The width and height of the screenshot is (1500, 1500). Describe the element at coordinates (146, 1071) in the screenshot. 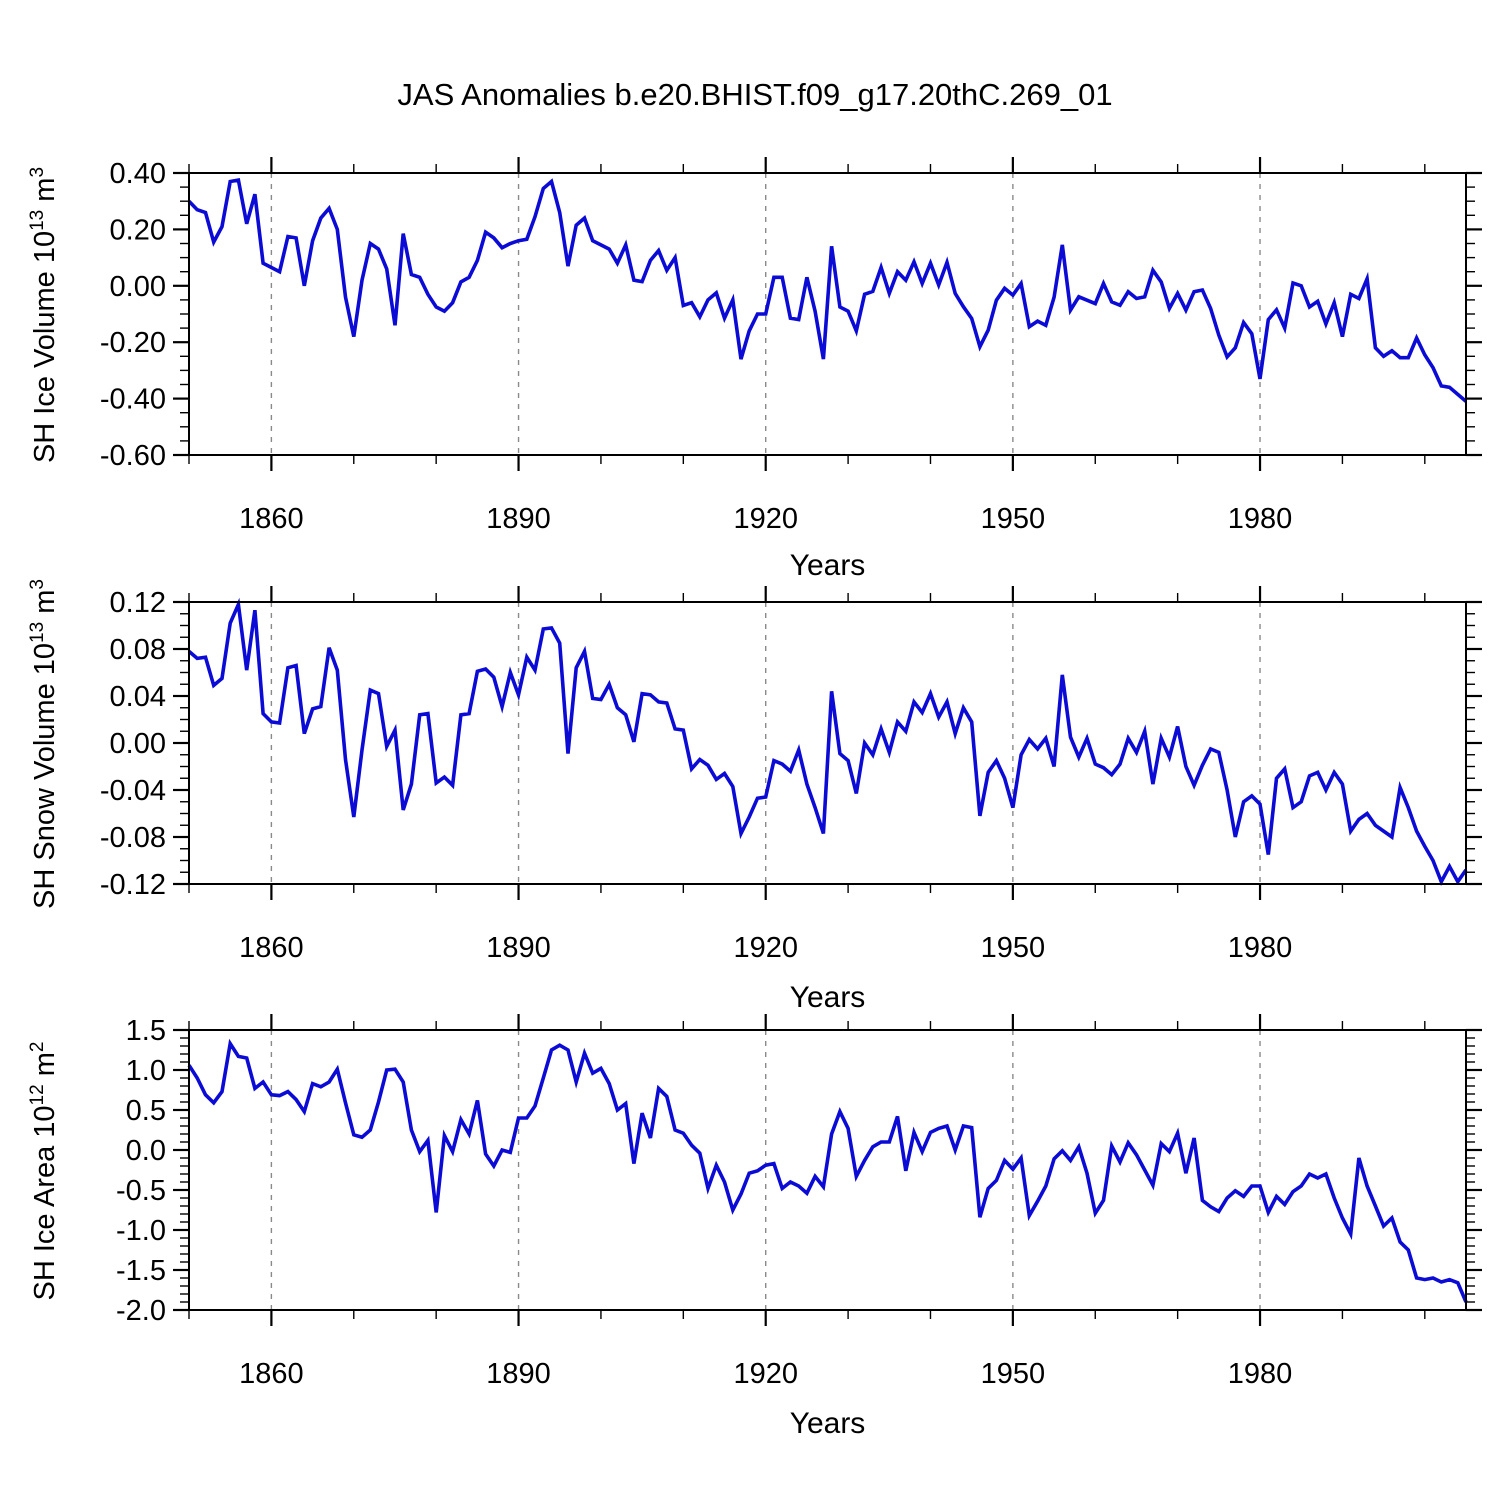

I see `y-tick-label: 1.0` at that location.